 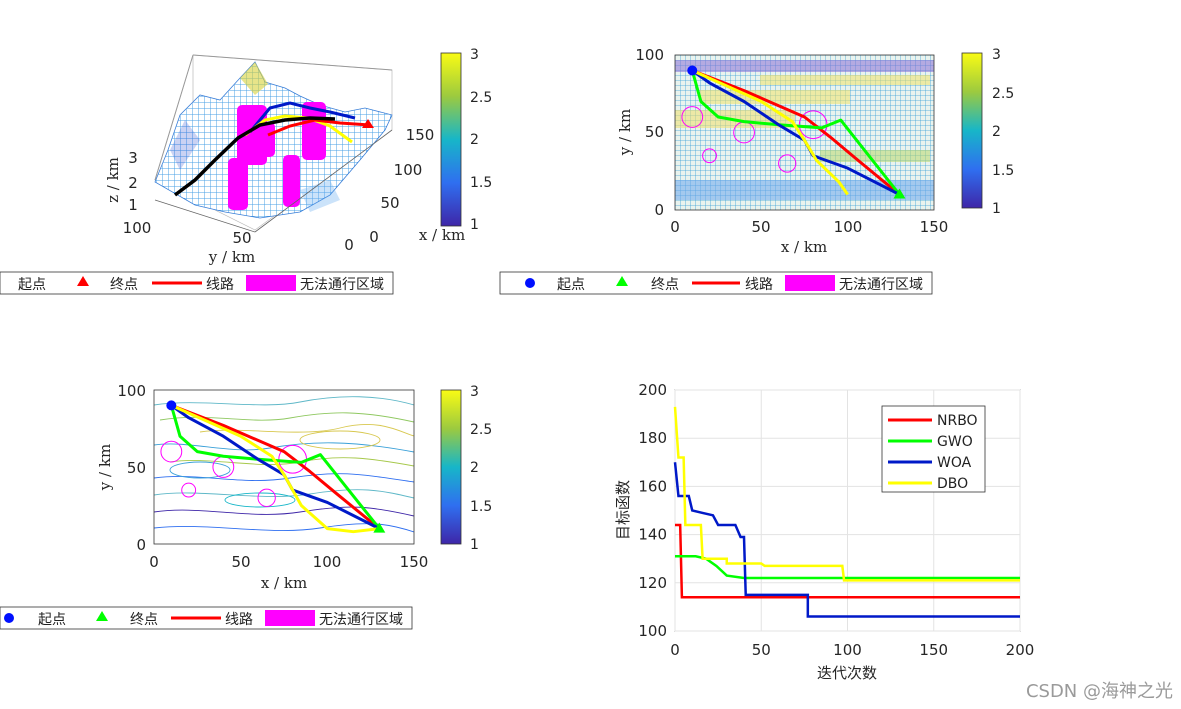 What do you see at coordinates (652, 535) in the screenshot?
I see `y-tick: 140` at bounding box center [652, 535].